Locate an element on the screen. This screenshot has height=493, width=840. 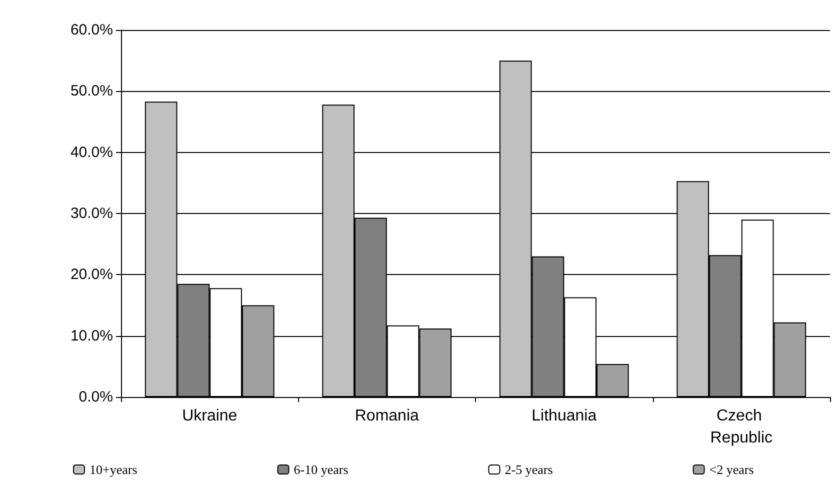
legend-label: 10+years is located at coordinates (114, 469).